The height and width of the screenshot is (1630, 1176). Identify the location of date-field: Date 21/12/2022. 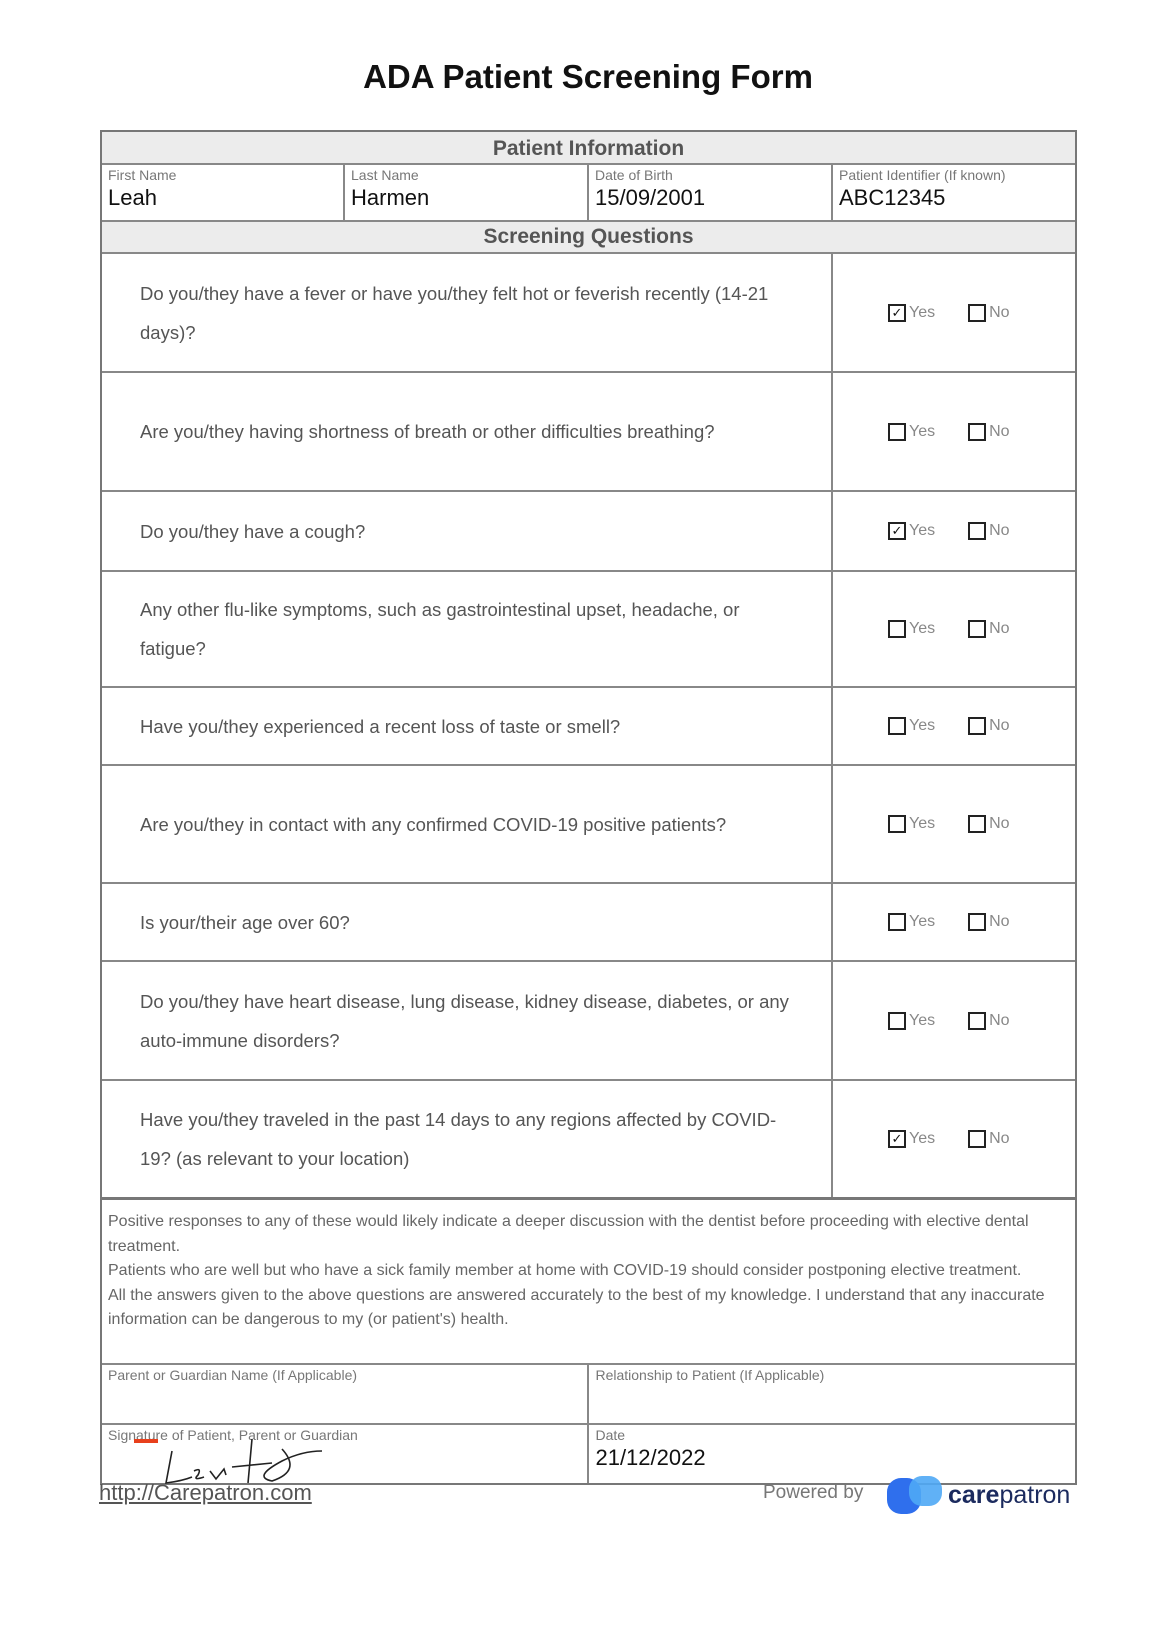
(832, 1454).